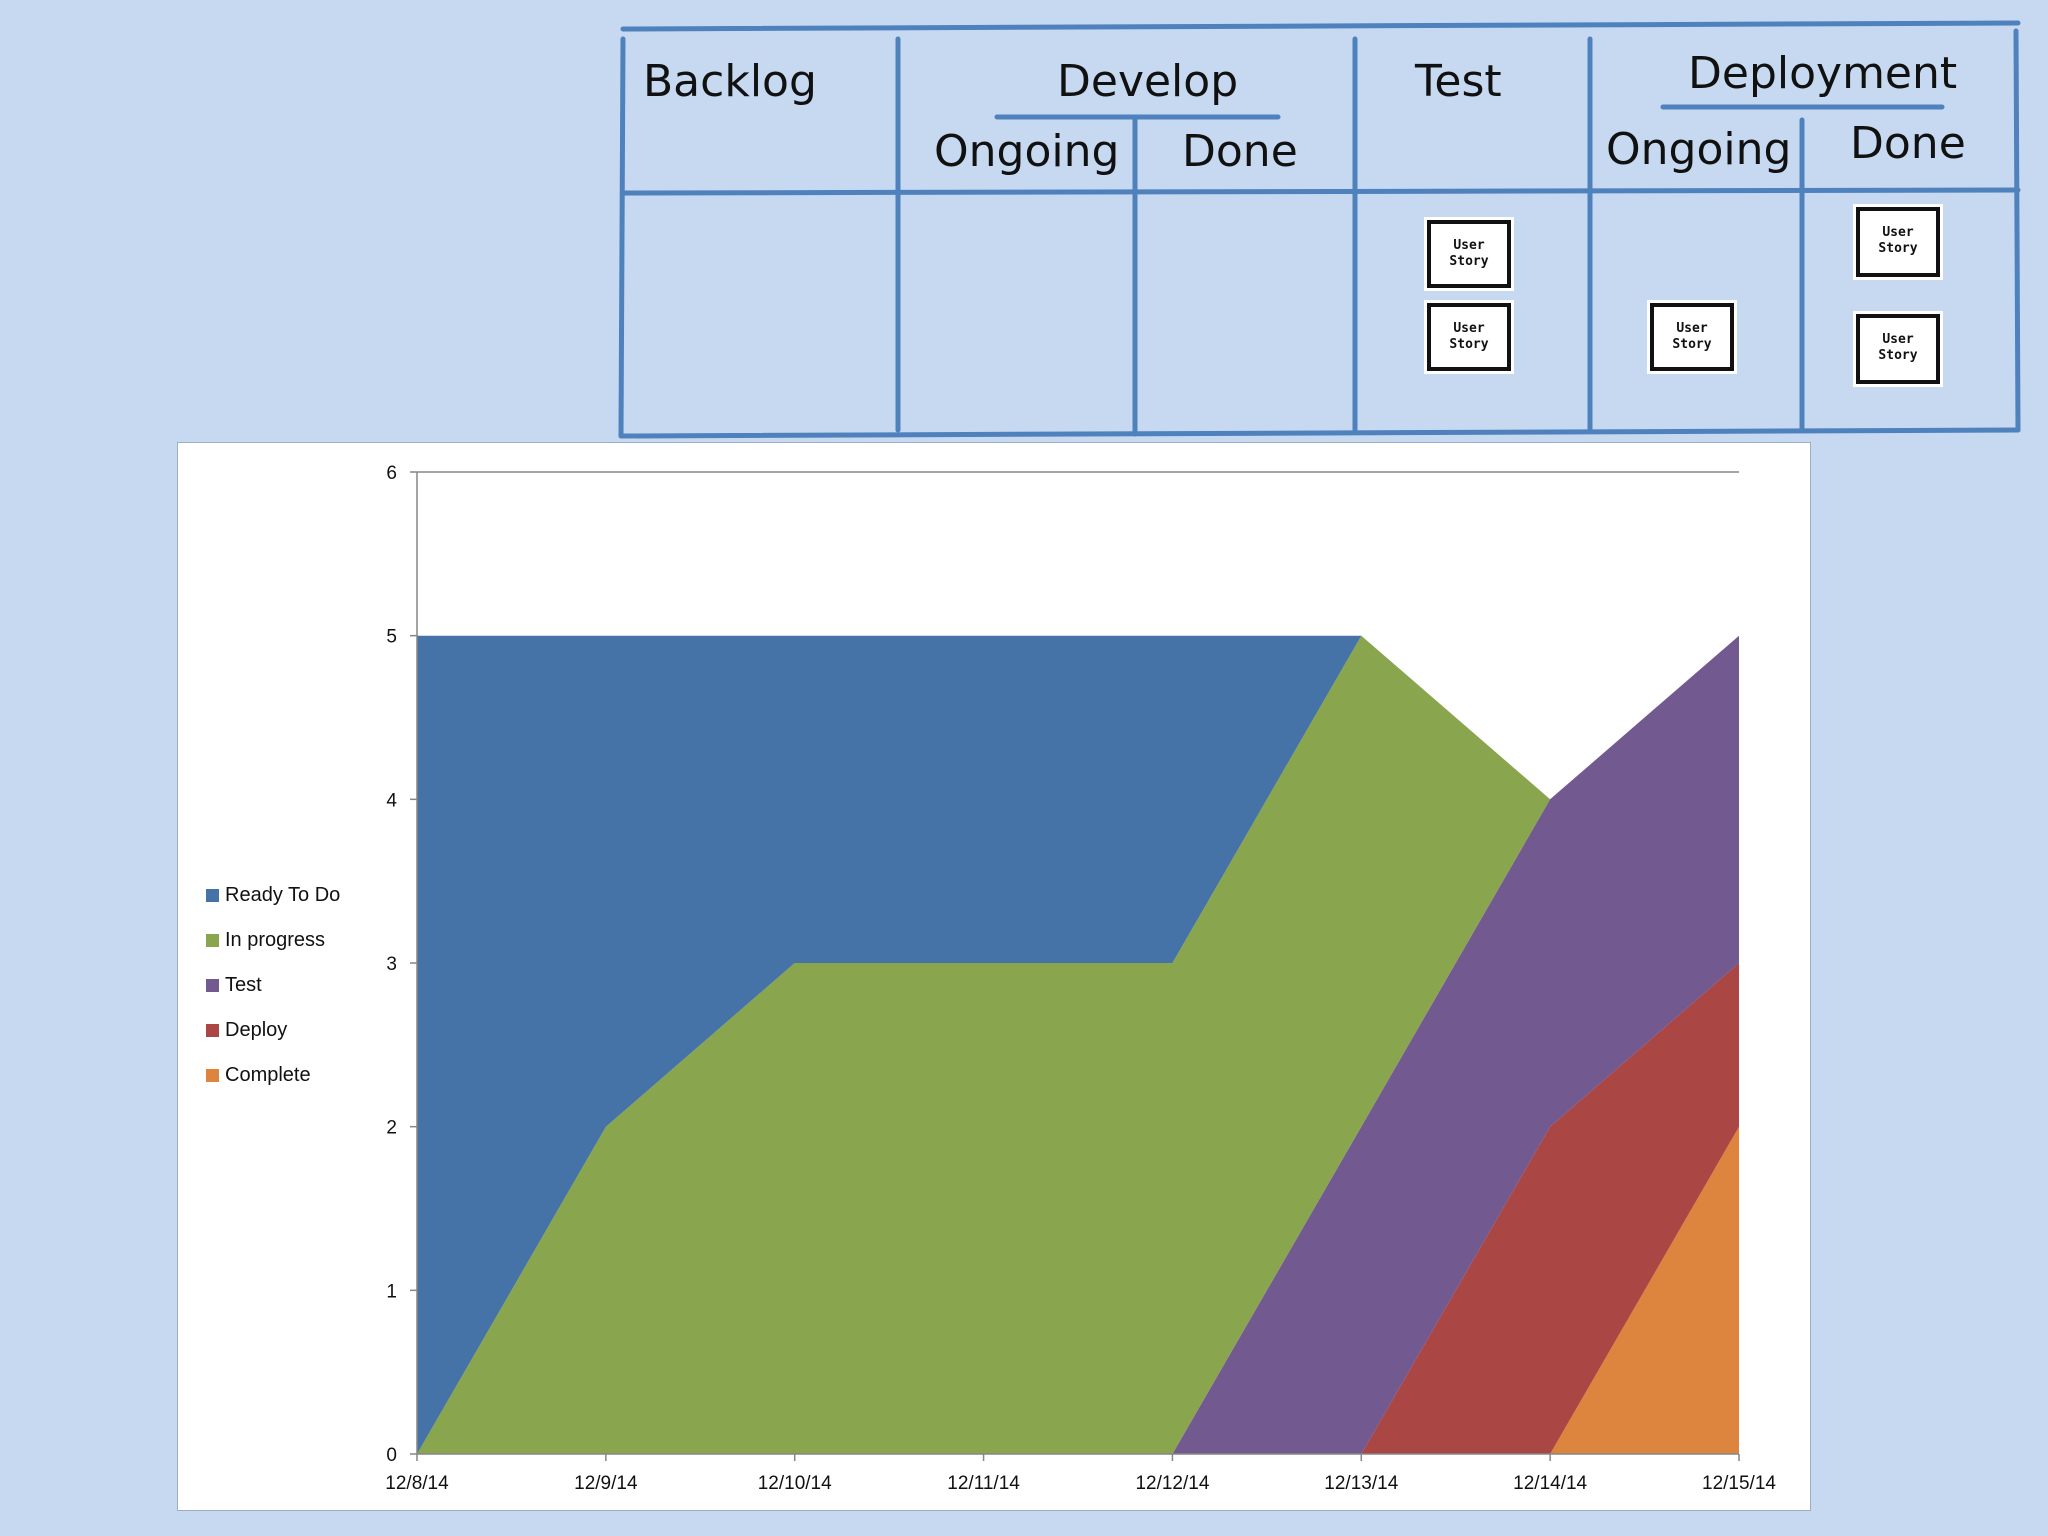 Image resolution: width=2048 pixels, height=1536 pixels. What do you see at coordinates (730, 81) in the screenshot?
I see `column-backlog: Backlog` at bounding box center [730, 81].